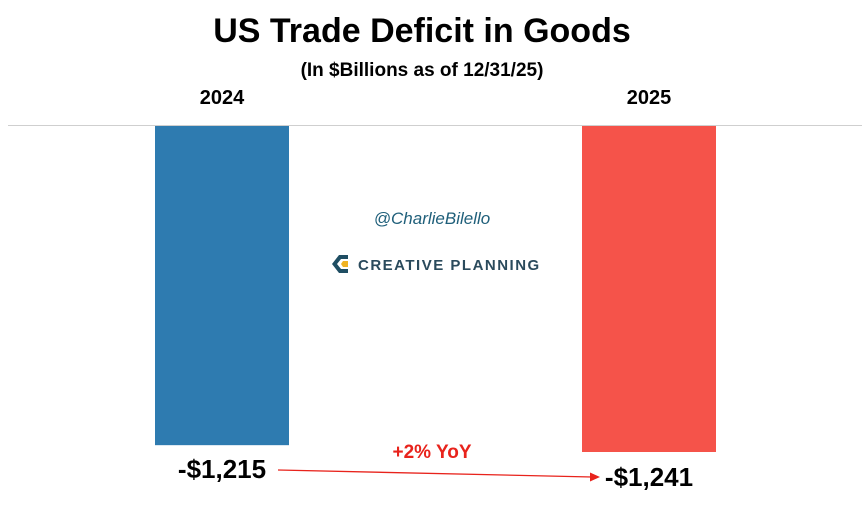  Describe the element at coordinates (432, 218) in the screenshot. I see `watermark-handle: @CharlieBilello` at that location.